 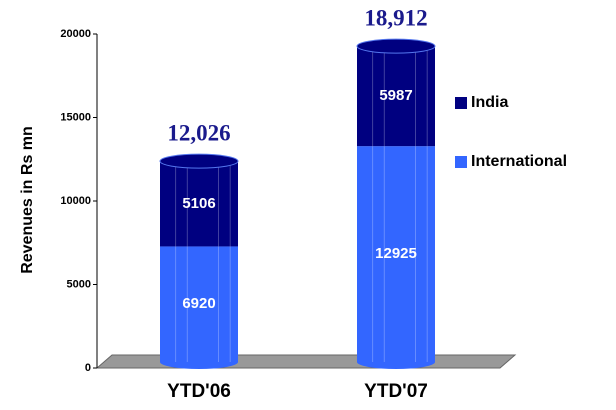 I want to click on y-tick-label: 15000, so click(x=75, y=117).